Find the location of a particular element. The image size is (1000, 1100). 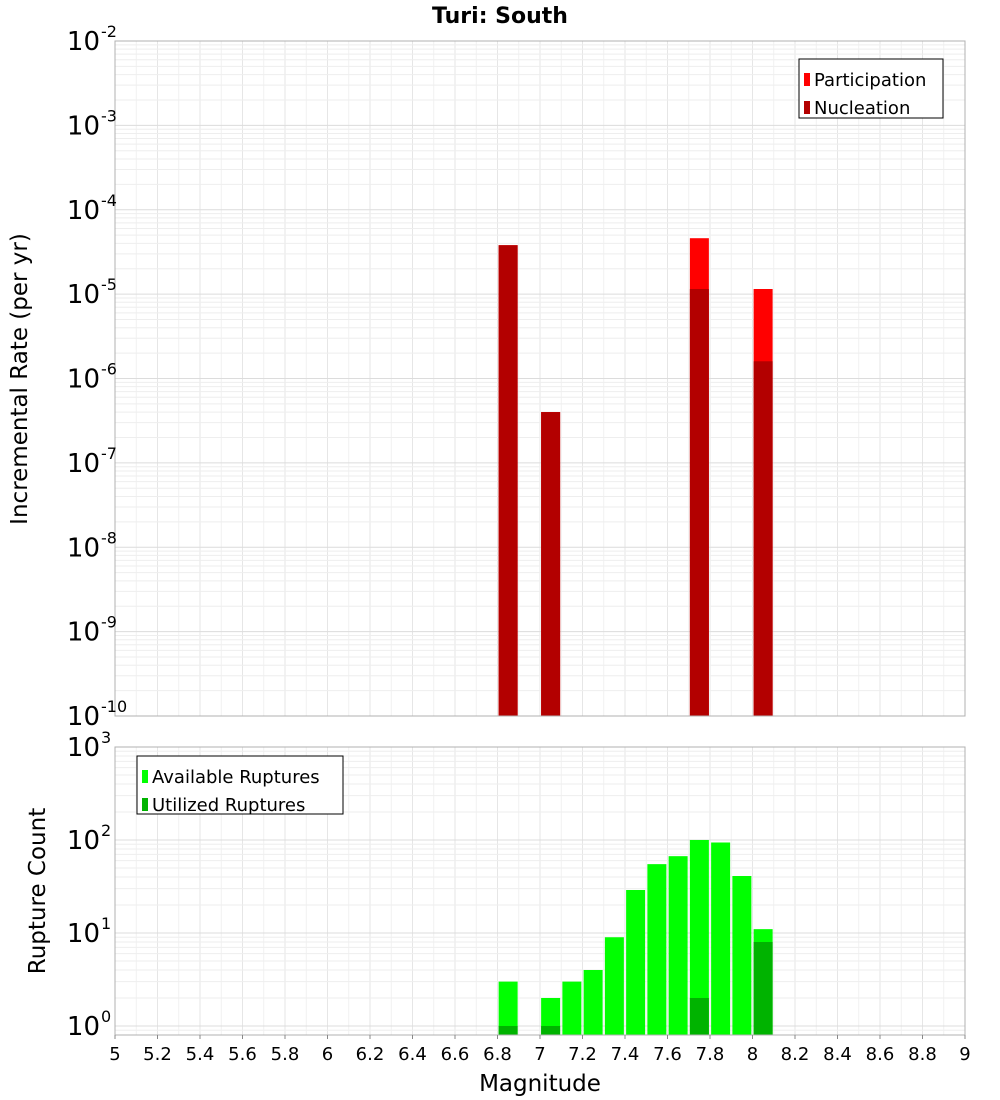

y-tick-exponent: -4 is located at coordinates (109, 200).